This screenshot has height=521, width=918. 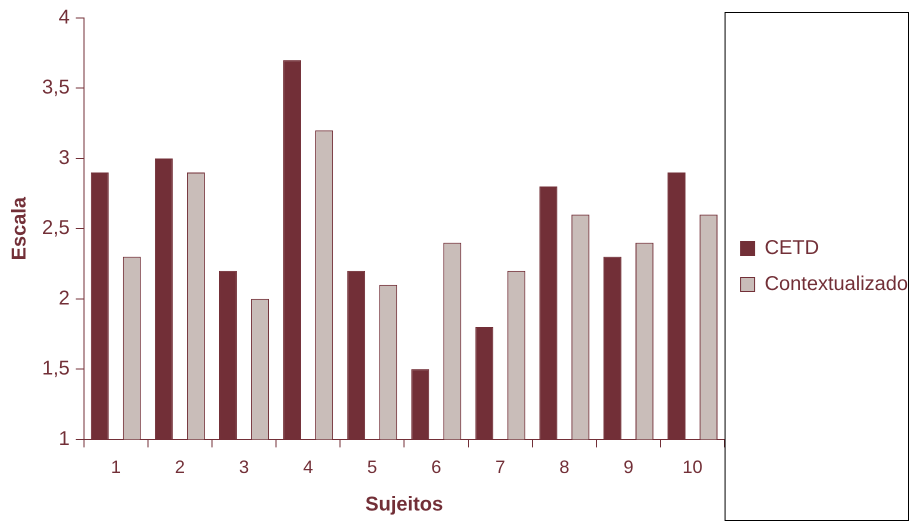 What do you see at coordinates (64, 298) in the screenshot?
I see `y-tick-label: 2` at bounding box center [64, 298].